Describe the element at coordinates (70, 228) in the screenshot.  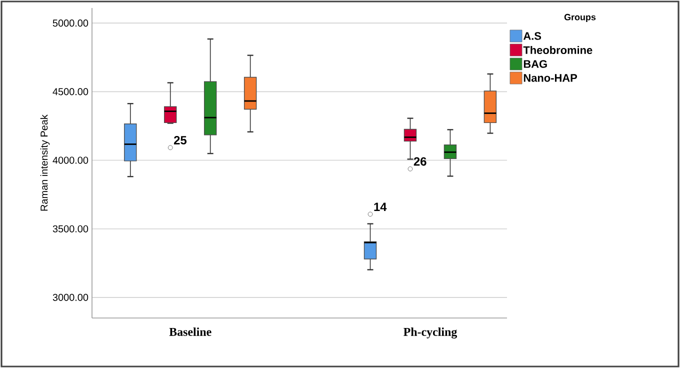
I see `y-tick-label: 3500.00` at that location.